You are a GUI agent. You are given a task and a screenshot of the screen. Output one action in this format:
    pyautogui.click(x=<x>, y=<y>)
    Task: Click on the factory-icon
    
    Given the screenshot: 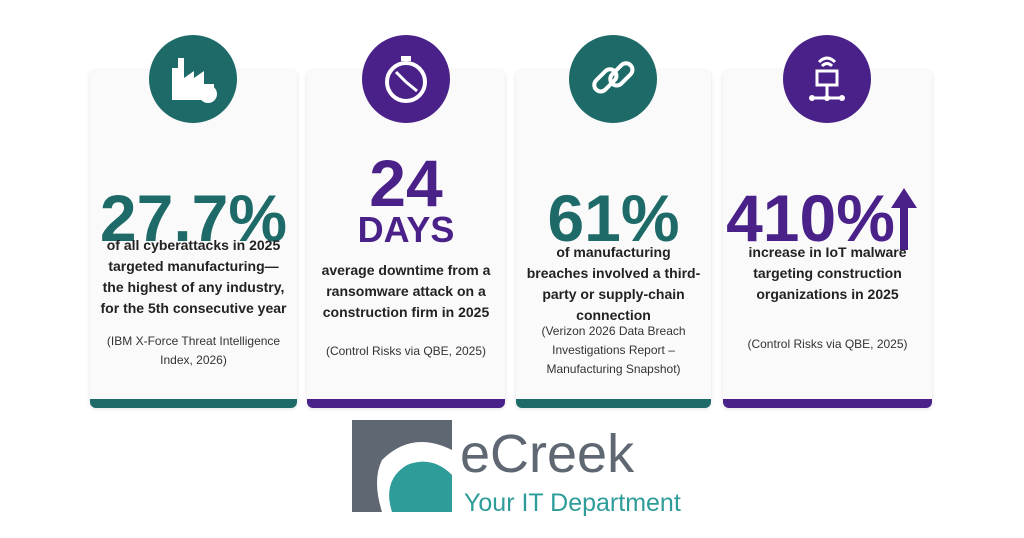 What is the action you would take?
    pyautogui.click(x=193, y=79)
    